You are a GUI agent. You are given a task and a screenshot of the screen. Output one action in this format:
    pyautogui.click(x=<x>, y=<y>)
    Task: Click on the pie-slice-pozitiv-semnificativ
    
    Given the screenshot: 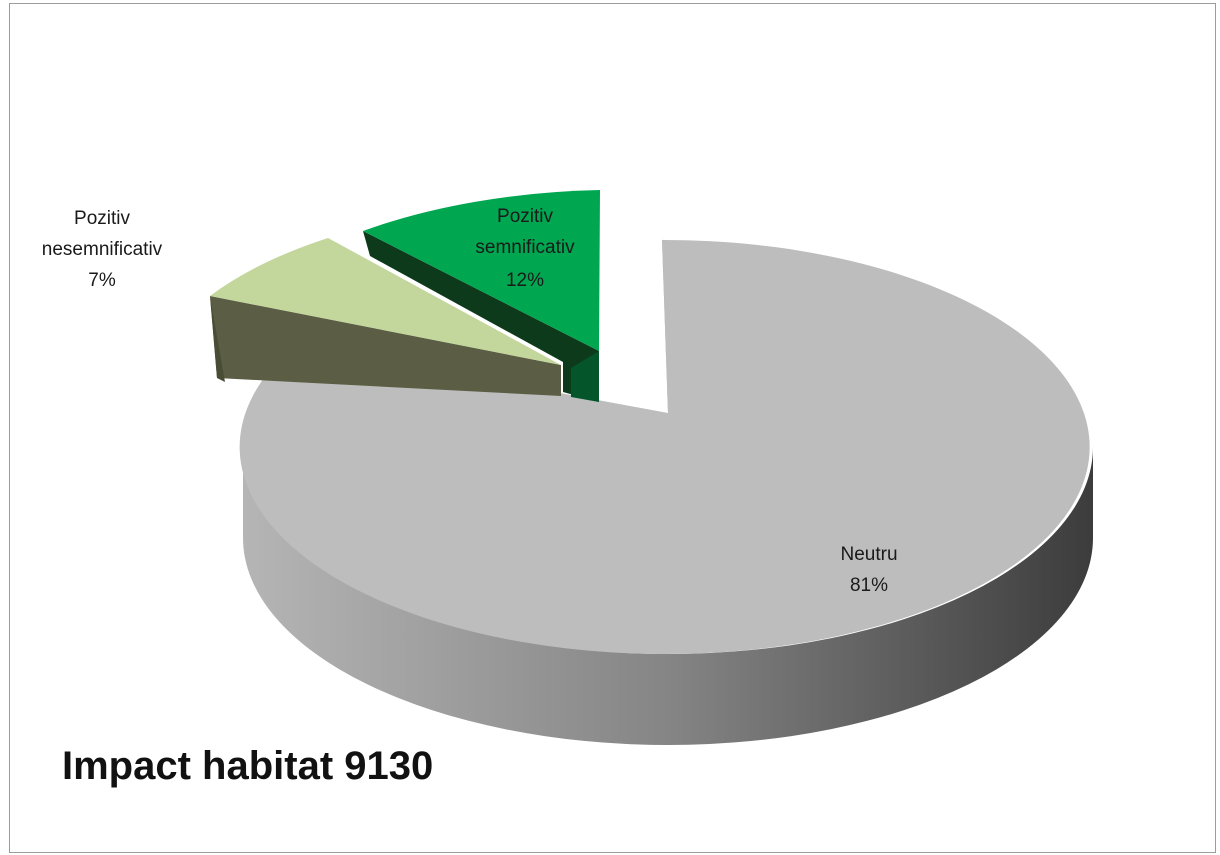 What is the action you would take?
    pyautogui.click(x=481, y=296)
    